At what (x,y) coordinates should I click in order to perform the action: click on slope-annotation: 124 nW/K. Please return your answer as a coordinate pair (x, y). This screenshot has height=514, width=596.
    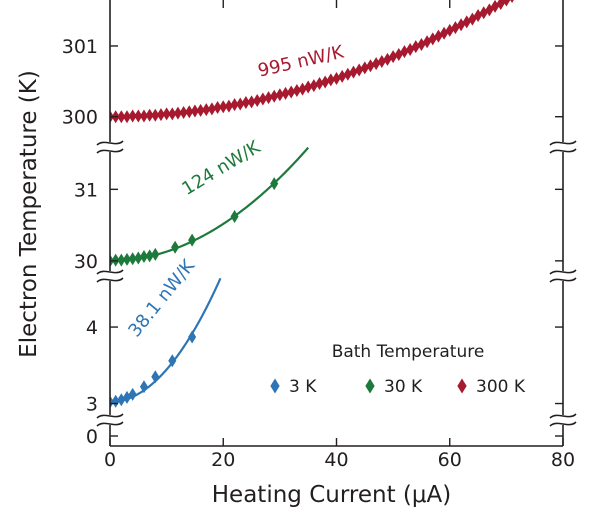
    Looking at the image, I should click on (221, 168).